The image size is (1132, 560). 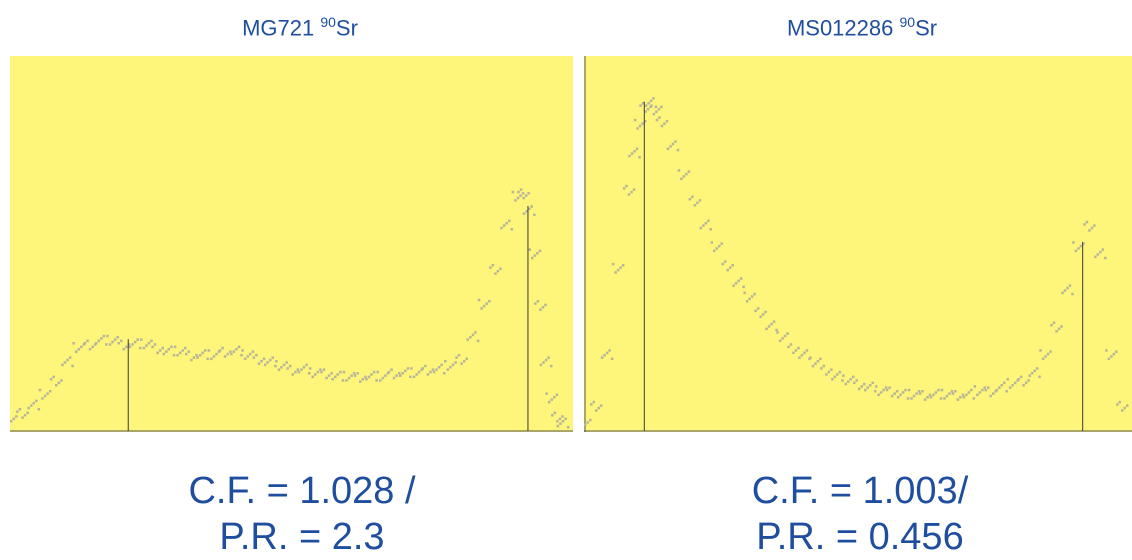 I want to click on correction-factor-right: C.F. = 1.003/, so click(x=860, y=491).